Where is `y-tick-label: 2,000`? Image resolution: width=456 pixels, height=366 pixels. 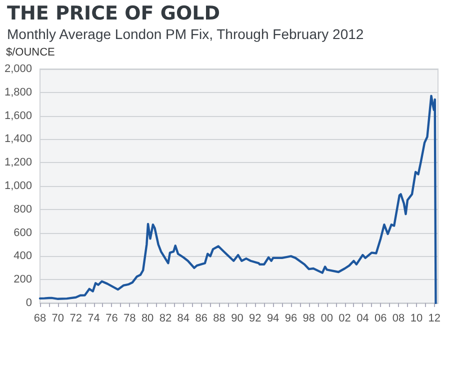 y-tick-label: 2,000 is located at coordinates (18, 69).